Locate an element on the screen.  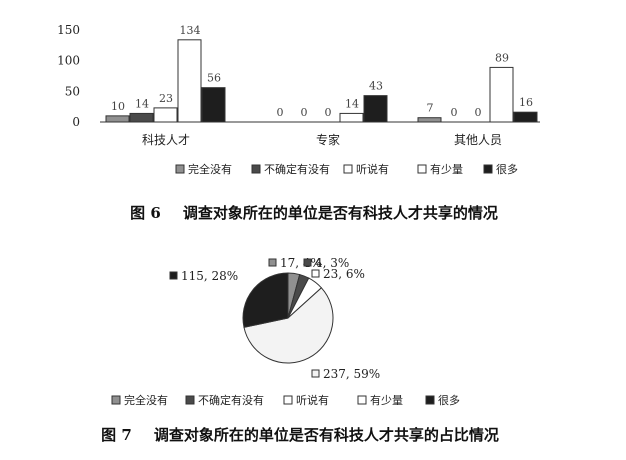
pie-figure-label: 图 7 is located at coordinates (116, 435).